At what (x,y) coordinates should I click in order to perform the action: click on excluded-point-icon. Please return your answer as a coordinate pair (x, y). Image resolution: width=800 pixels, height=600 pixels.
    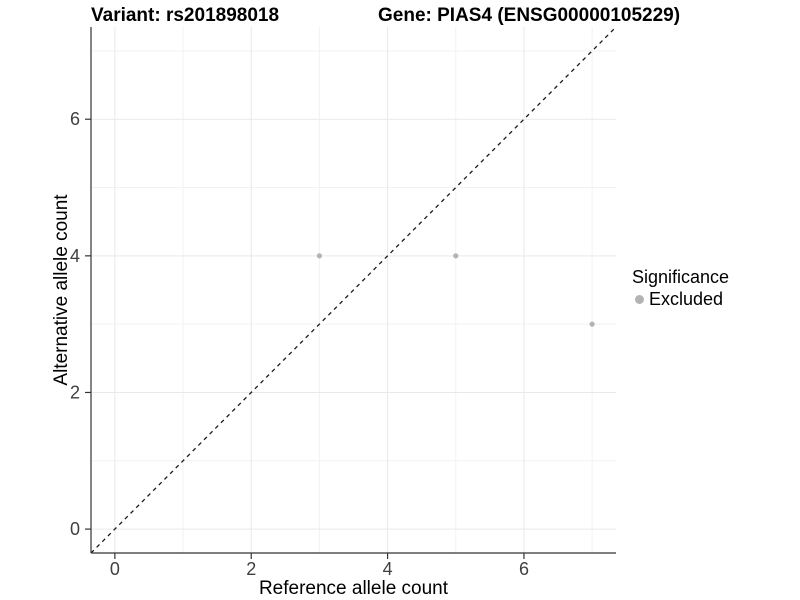
    Looking at the image, I should click on (639, 299).